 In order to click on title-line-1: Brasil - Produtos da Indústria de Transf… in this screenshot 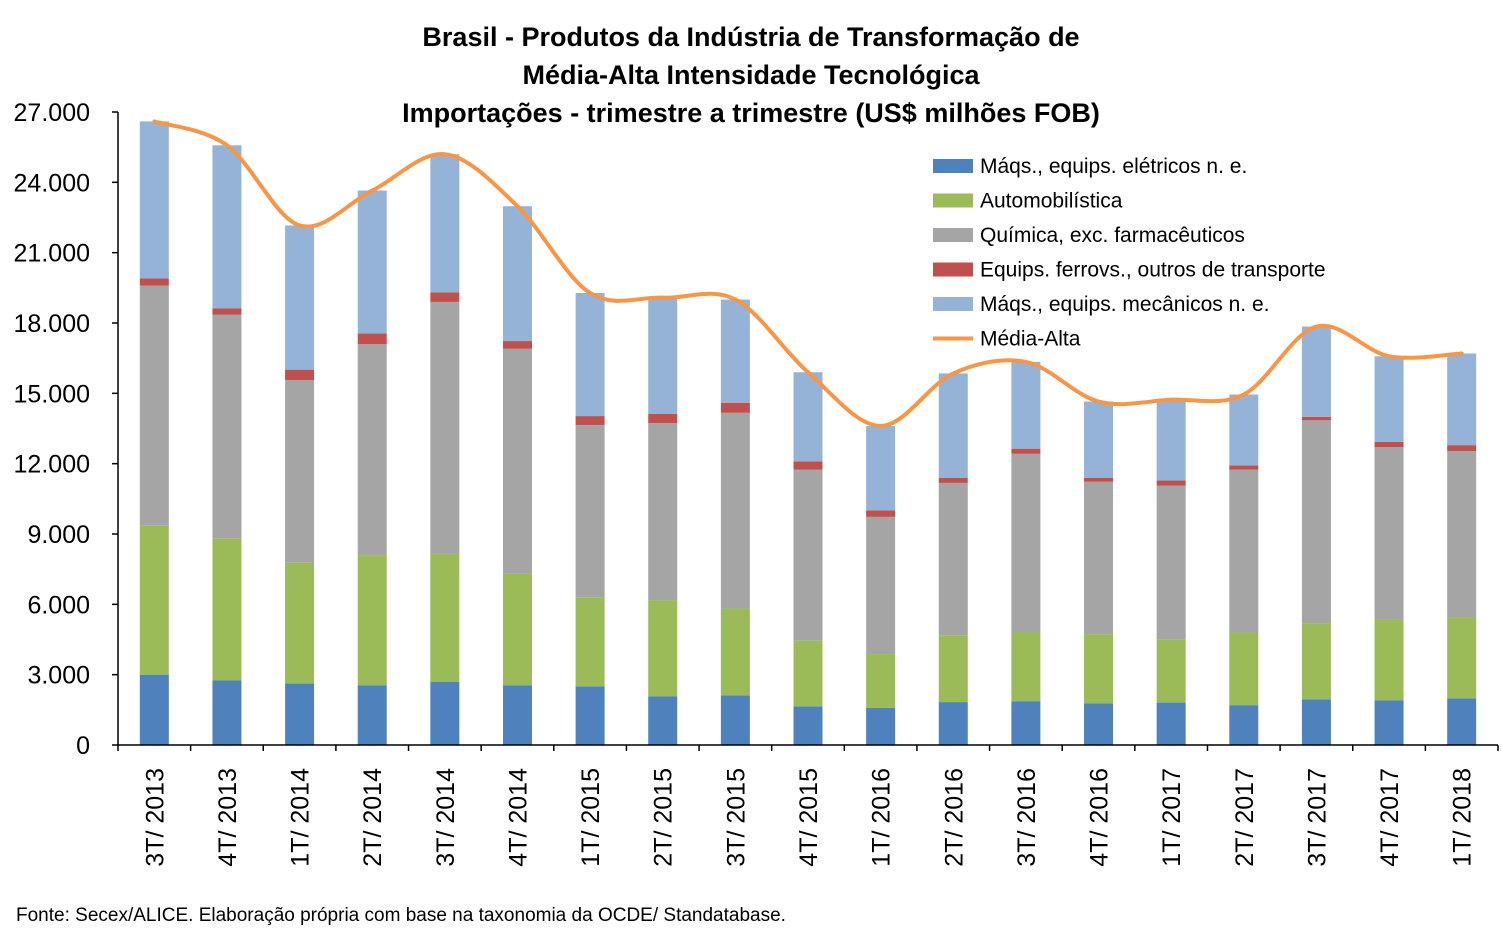, I will do `click(750, 37)`.